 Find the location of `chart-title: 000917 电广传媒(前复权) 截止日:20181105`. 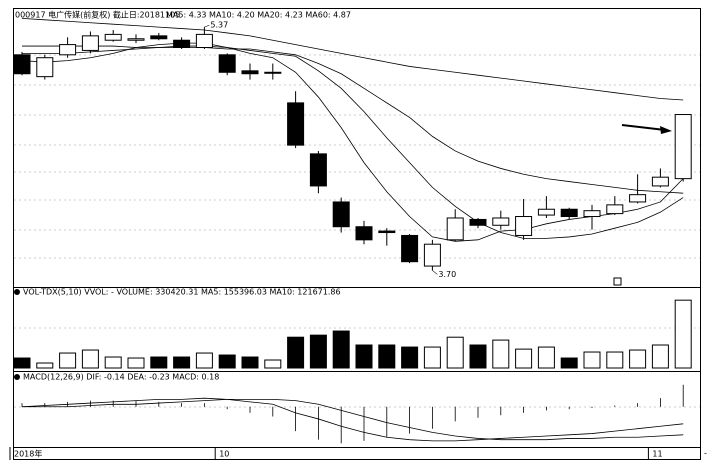

chart-title: 000917 电广传媒(前复权) 截止日:20181105 is located at coordinates (97, 15).